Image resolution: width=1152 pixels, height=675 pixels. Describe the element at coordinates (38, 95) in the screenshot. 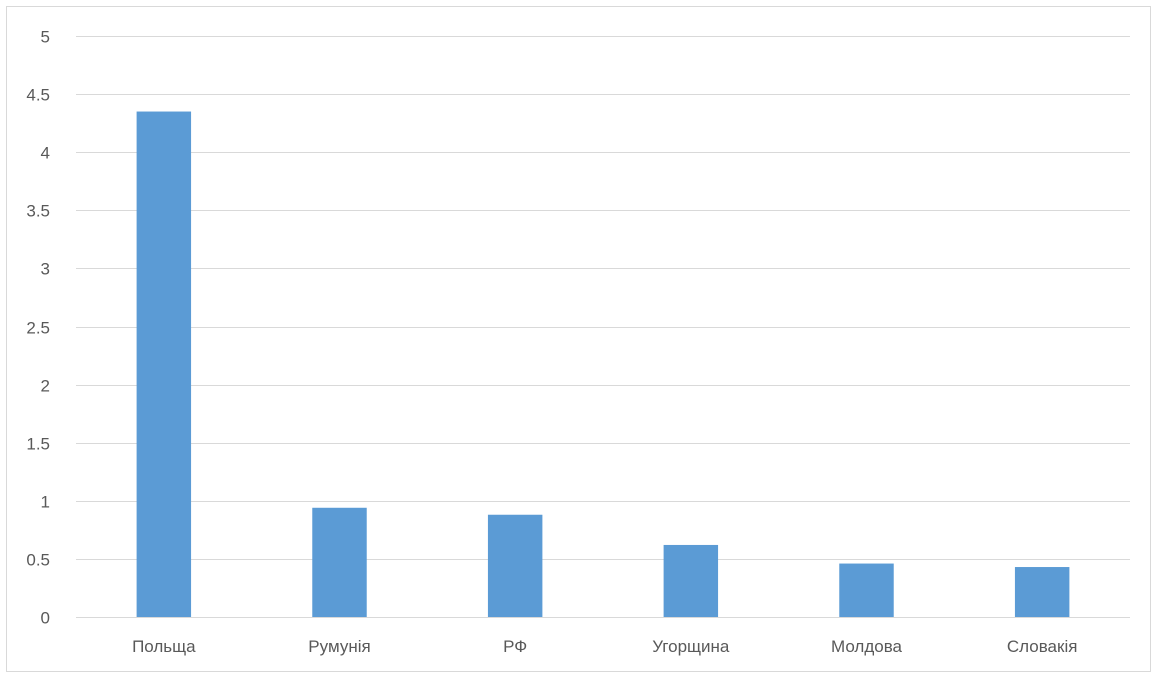

I see `y-tick-label: 4.5` at that location.